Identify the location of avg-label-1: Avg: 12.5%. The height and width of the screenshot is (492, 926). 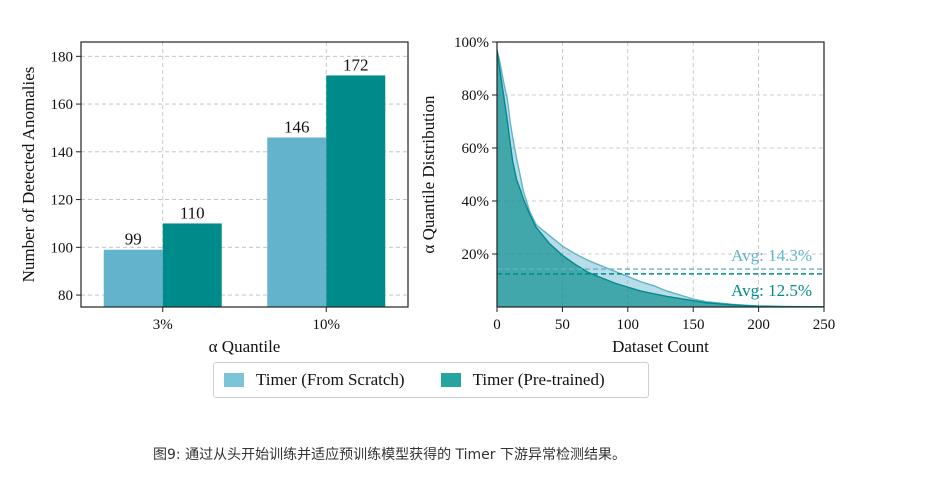
(771, 290).